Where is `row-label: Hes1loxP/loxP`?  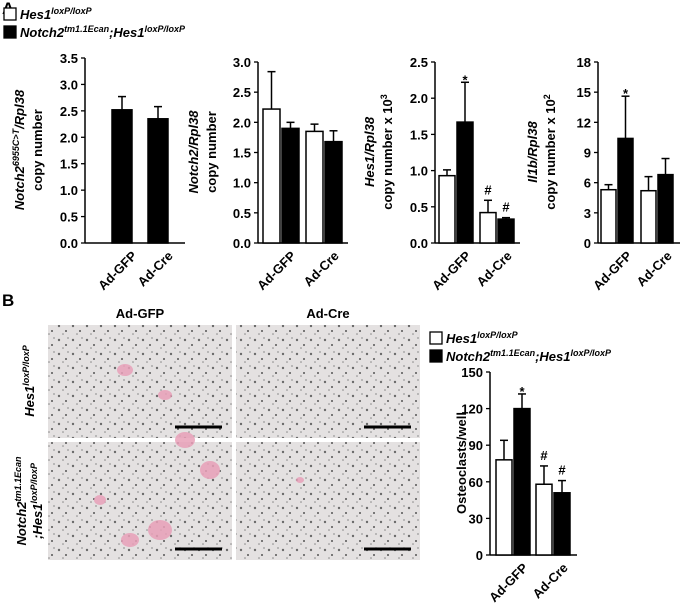 row-label: Hes1loxP/loxP is located at coordinates (29, 380).